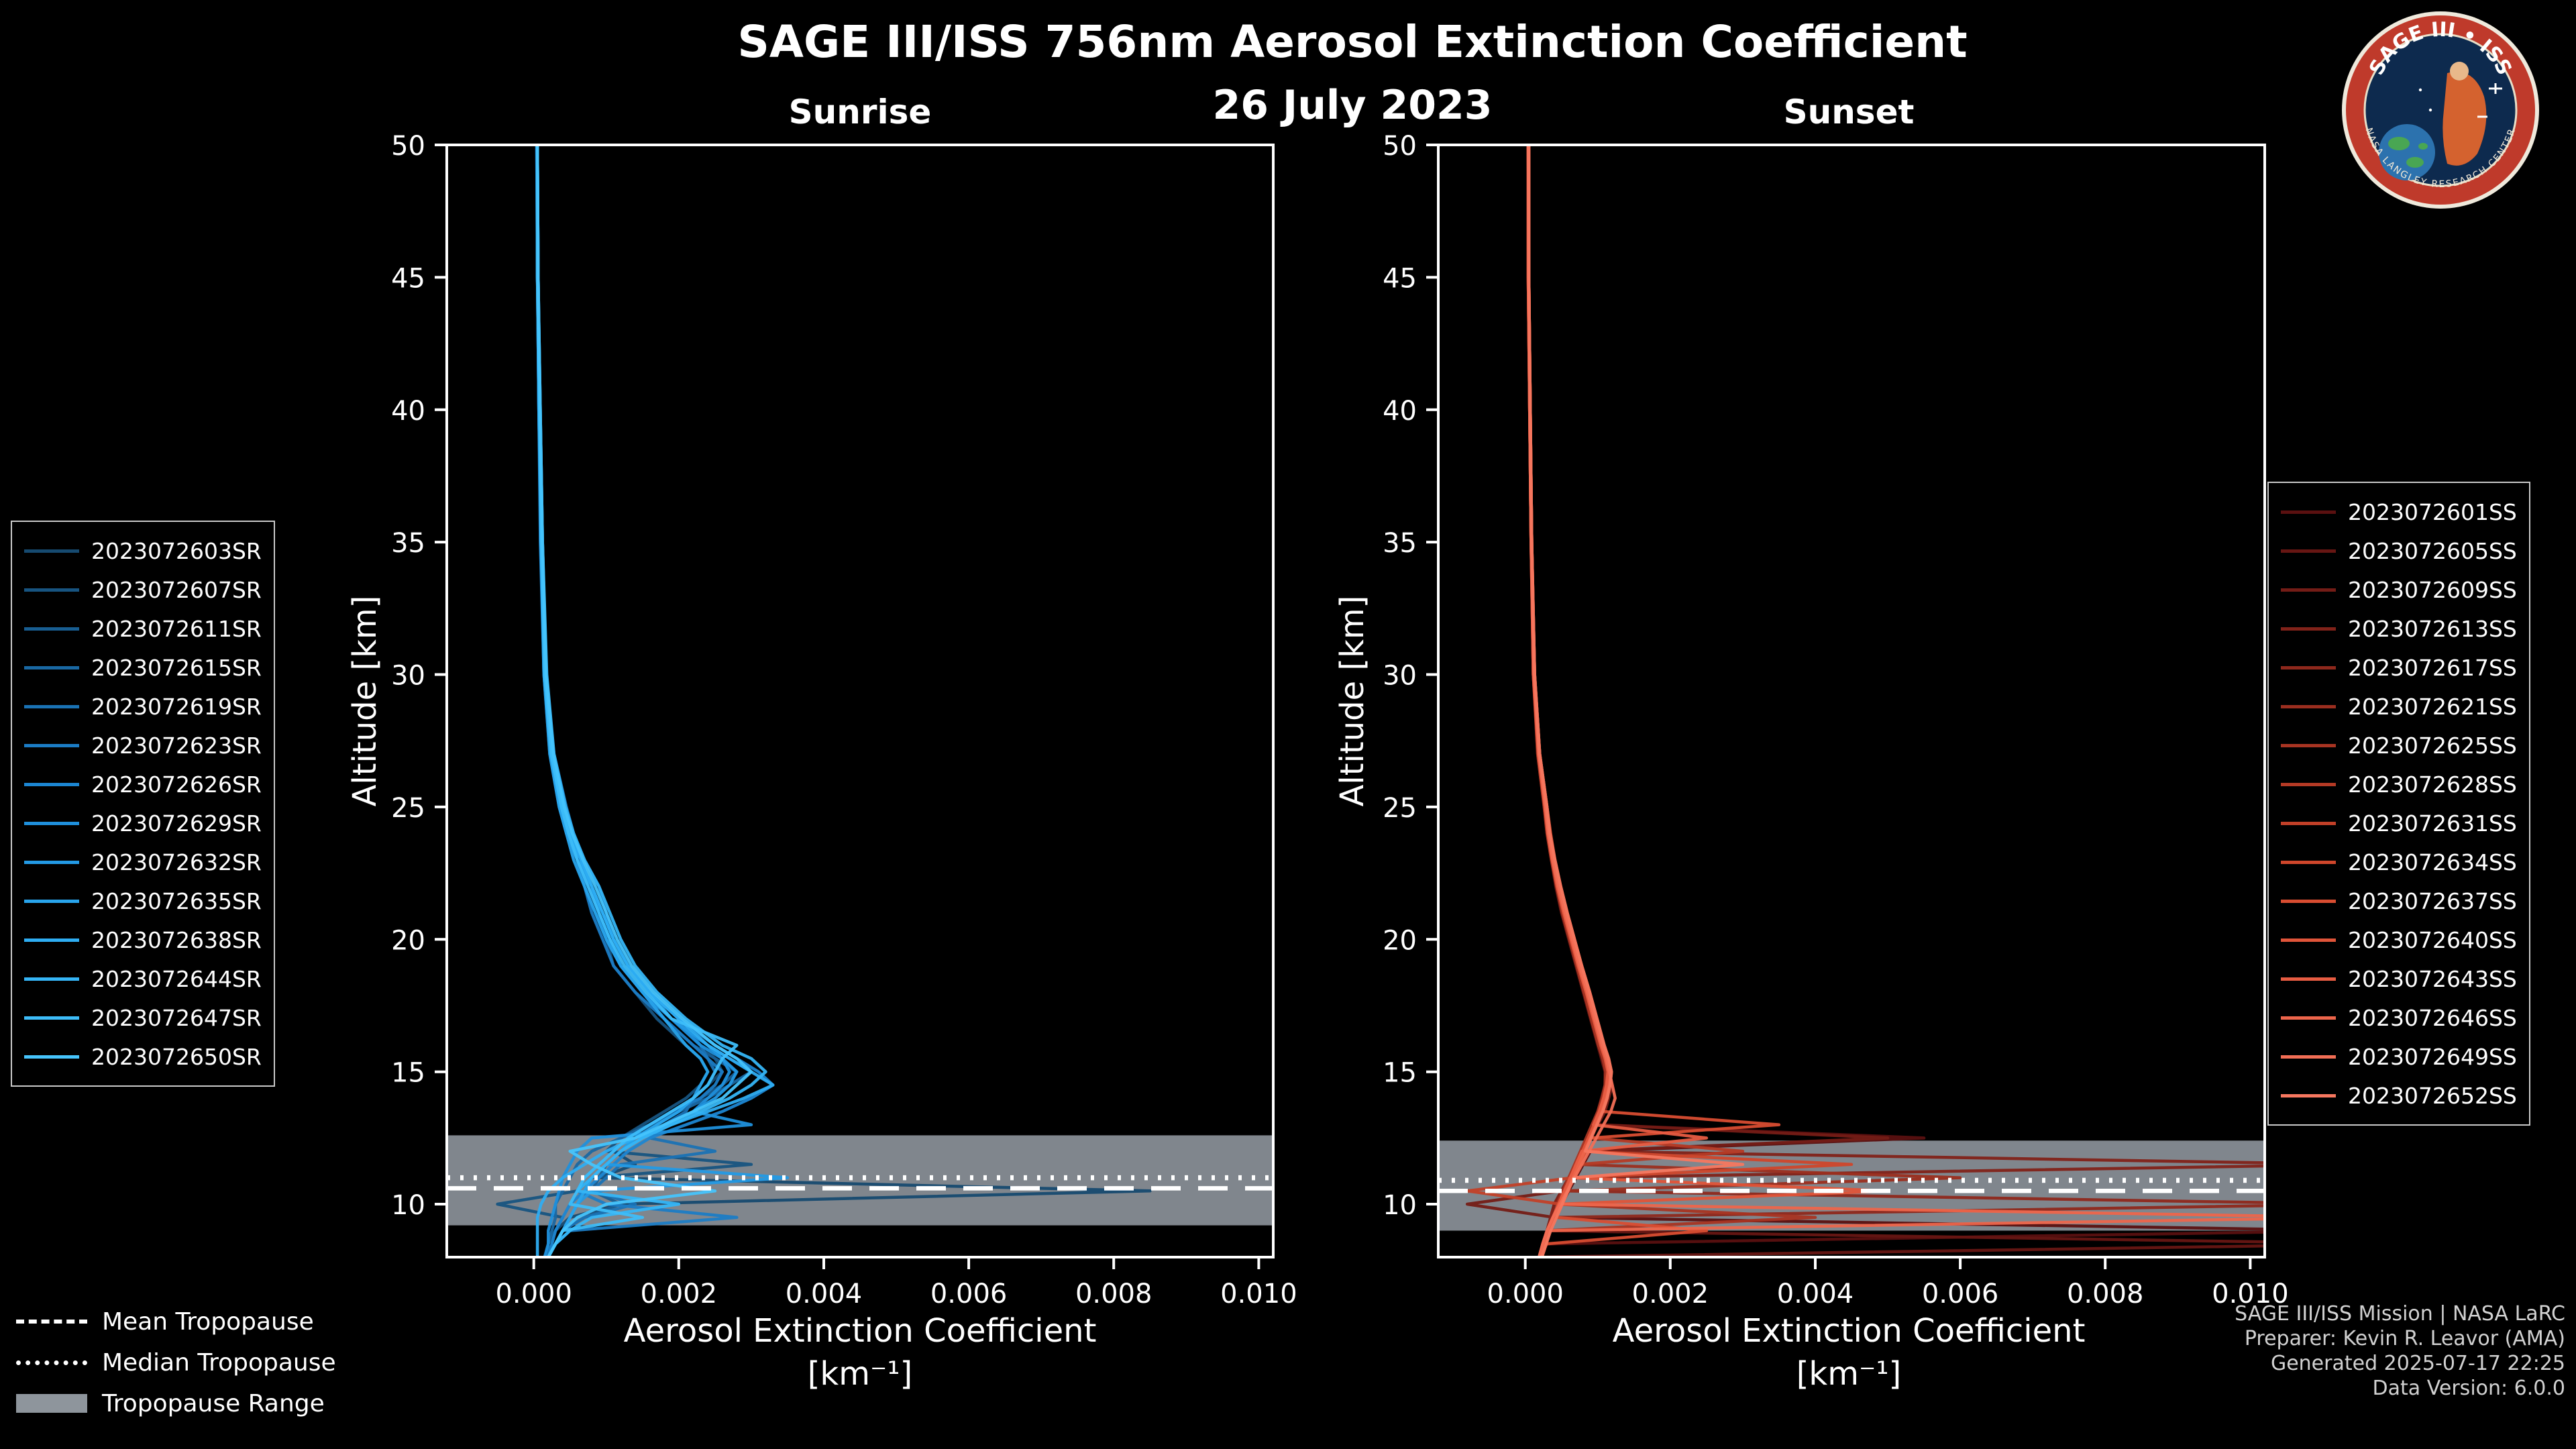 The height and width of the screenshot is (1449, 2576). I want to click on mean-tropopause-label: Mean Tropopause, so click(208, 1321).